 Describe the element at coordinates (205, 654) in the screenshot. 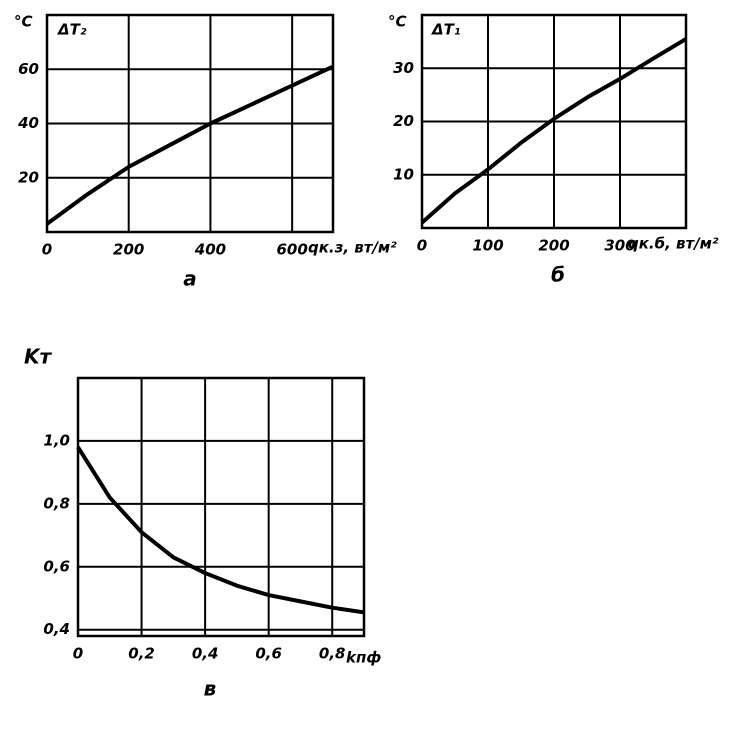

I see `x-tick-label: 0,4` at that location.